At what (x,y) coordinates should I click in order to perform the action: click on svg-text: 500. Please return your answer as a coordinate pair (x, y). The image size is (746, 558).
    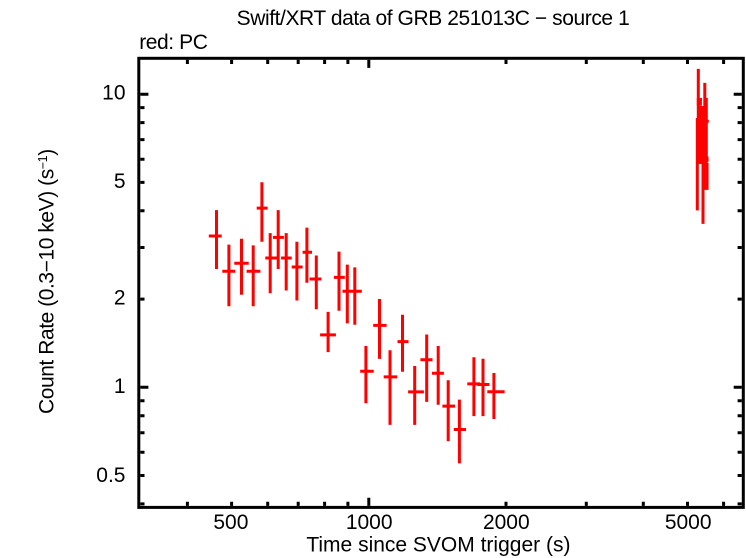
    Looking at the image, I should click on (230, 522).